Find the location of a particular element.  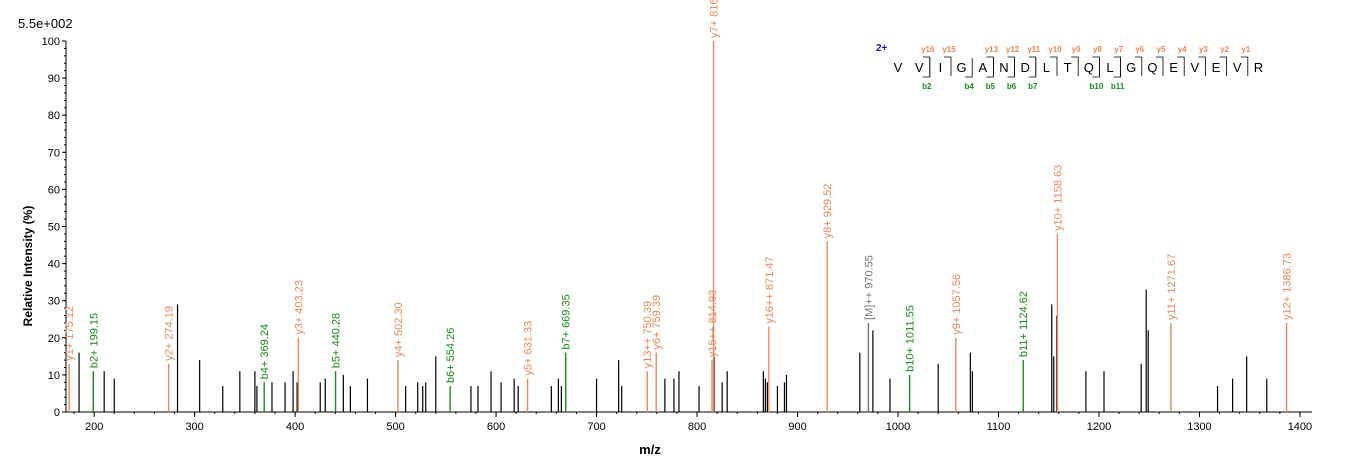

y-fragment-label: y9 is located at coordinates (1076, 49).